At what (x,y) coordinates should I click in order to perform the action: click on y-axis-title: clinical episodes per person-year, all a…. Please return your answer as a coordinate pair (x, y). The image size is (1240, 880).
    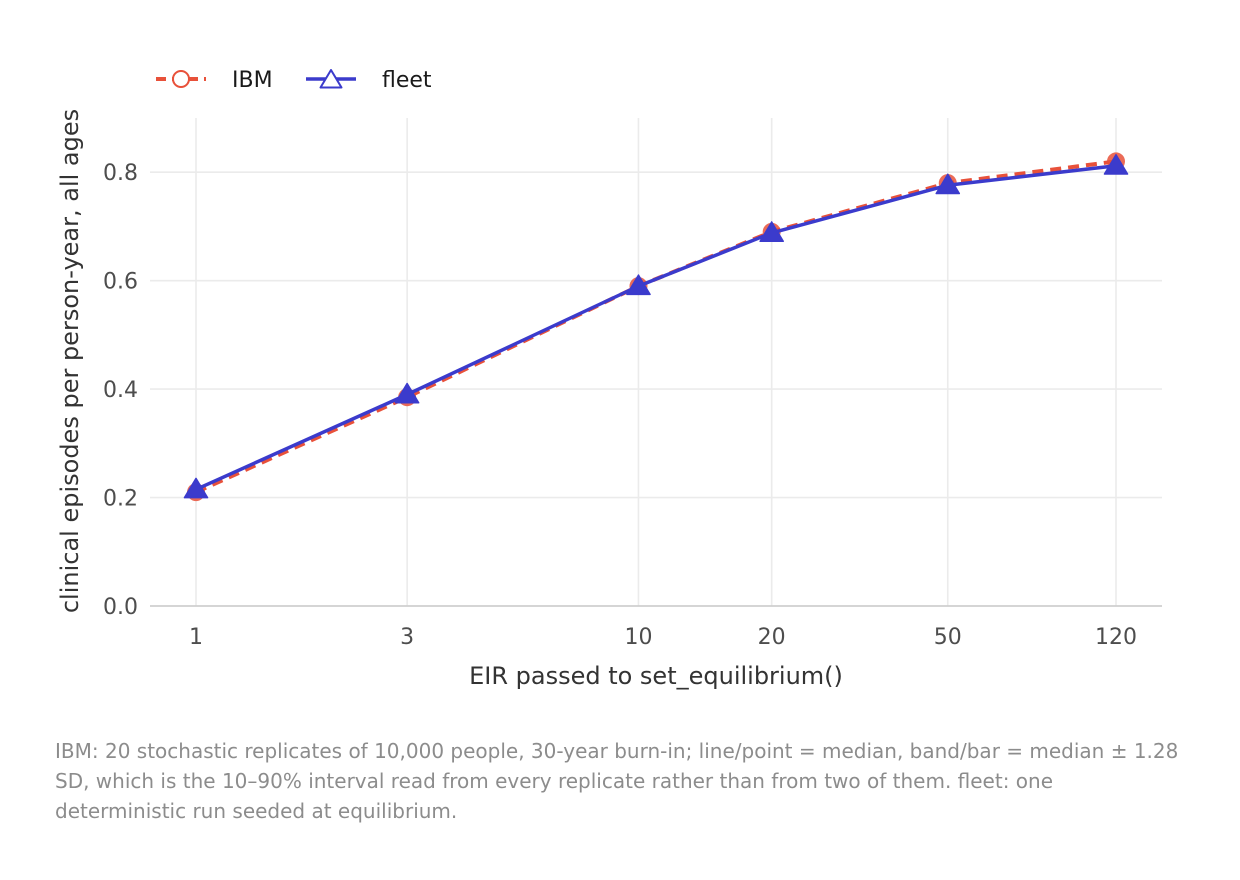
    Looking at the image, I should click on (70, 361).